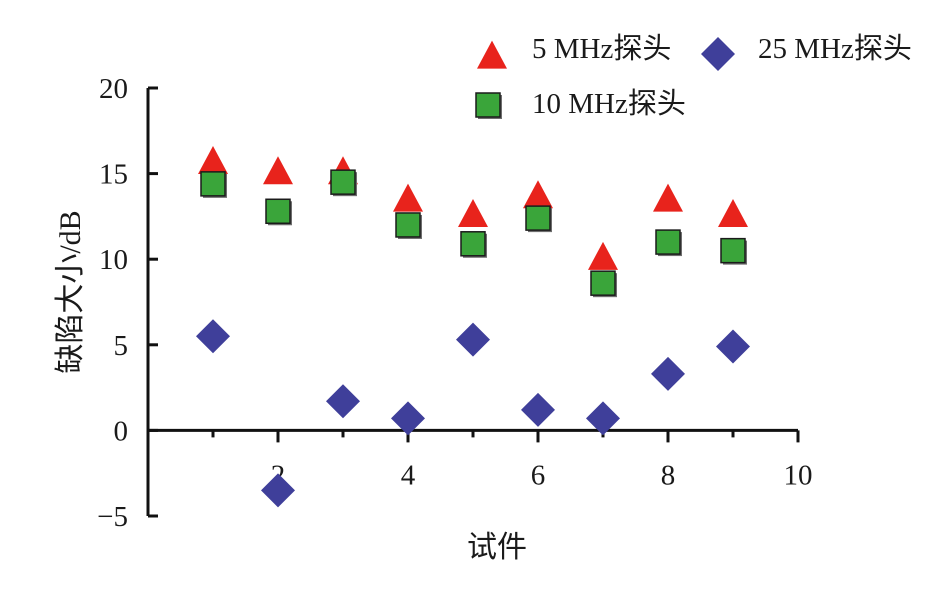  Describe the element at coordinates (497, 547) in the screenshot. I see `x-axis-label: 试件` at that location.